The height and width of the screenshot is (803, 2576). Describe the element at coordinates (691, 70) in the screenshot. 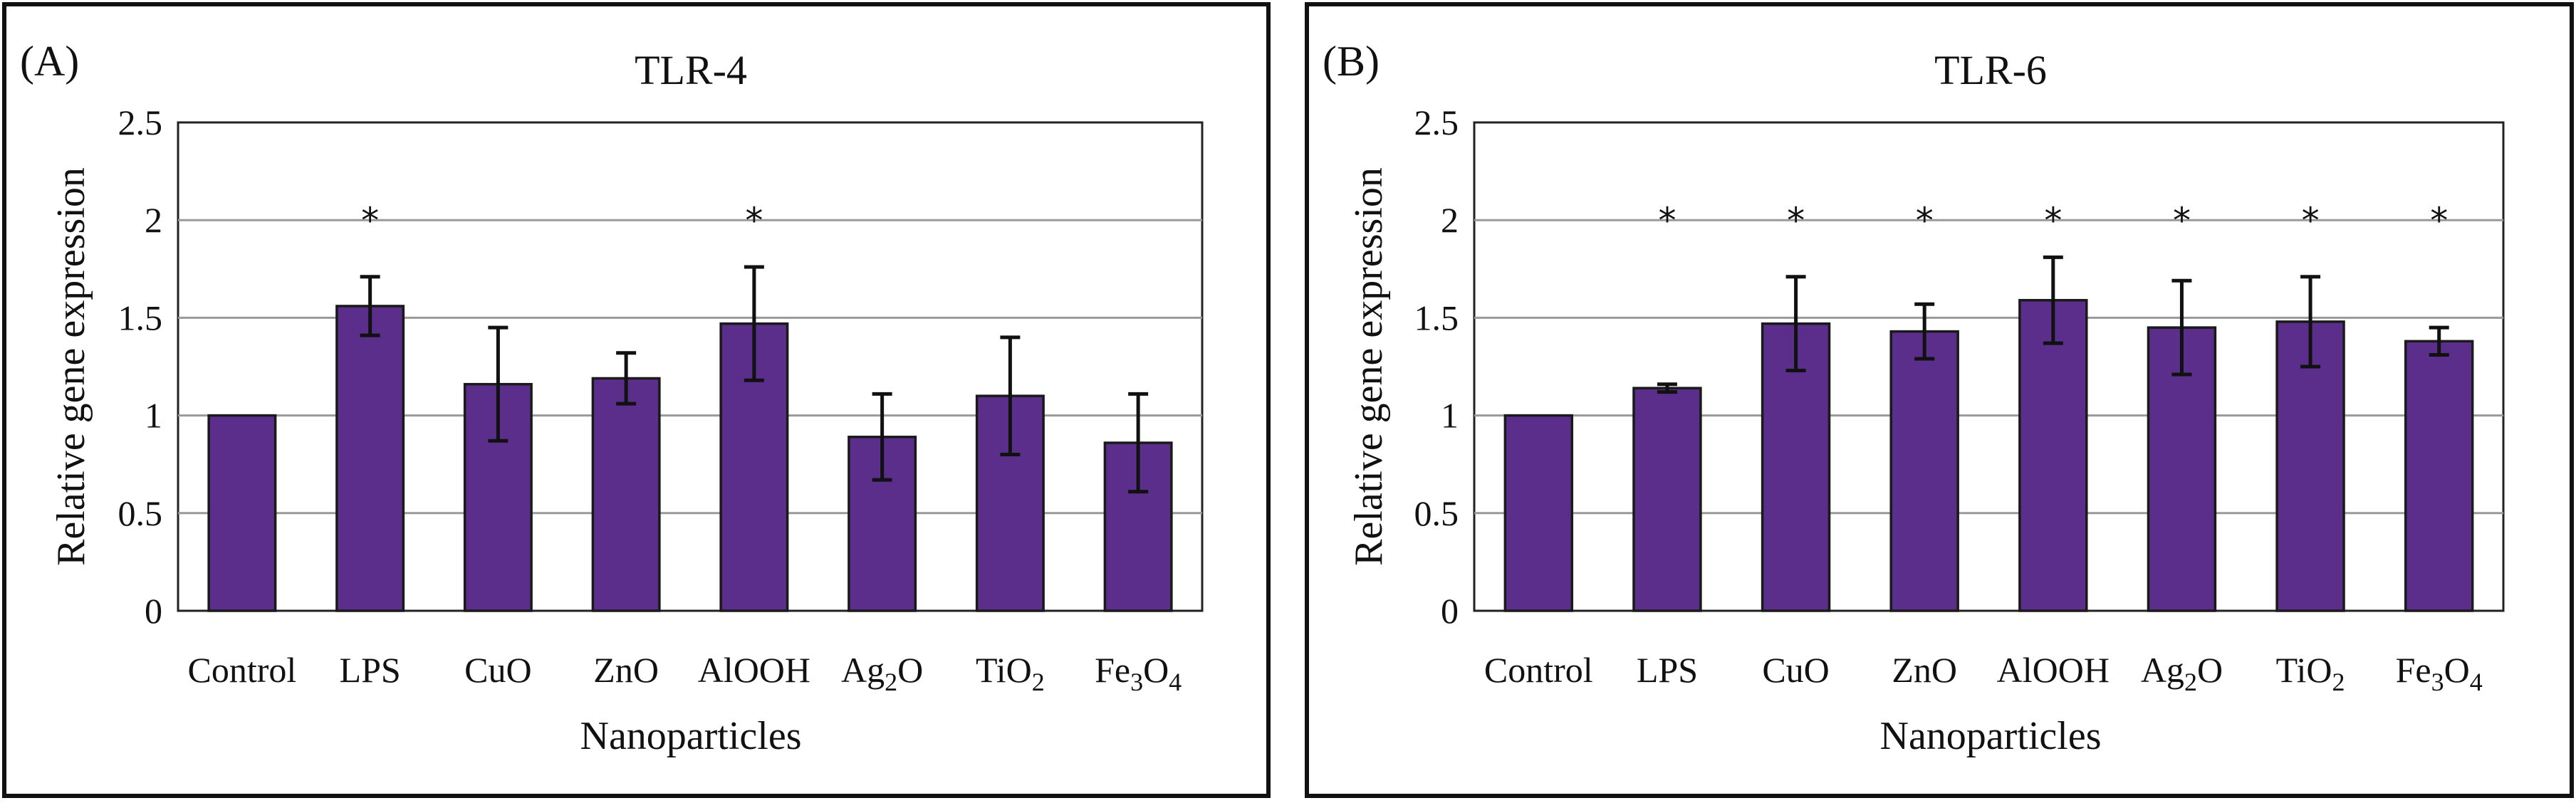

I see `chart-title: TLR-4` at that location.